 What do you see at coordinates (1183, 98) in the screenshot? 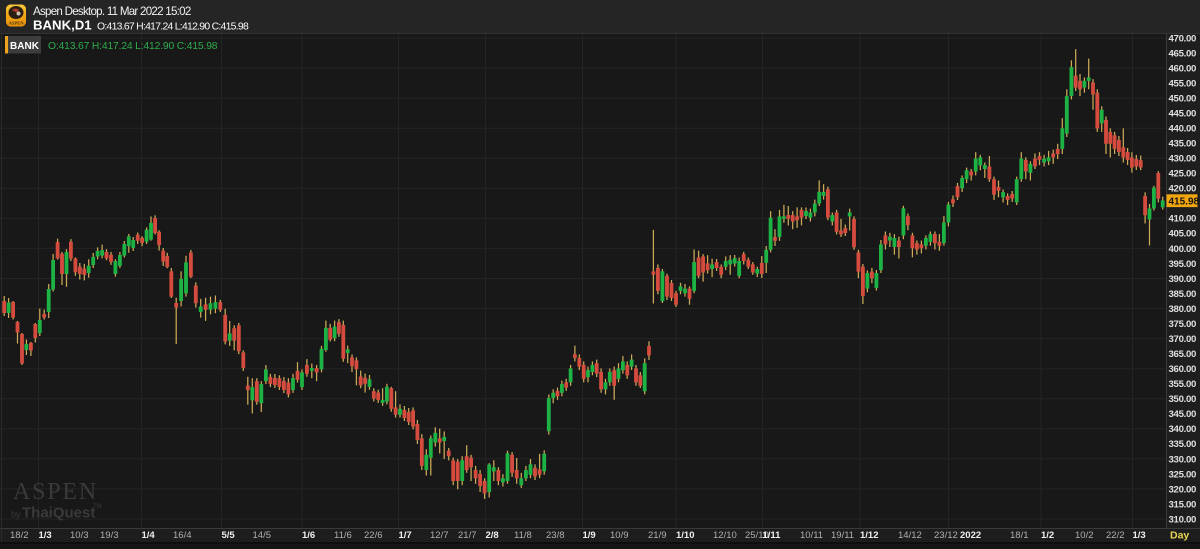
I see `svg-text: 450.00` at bounding box center [1183, 98].